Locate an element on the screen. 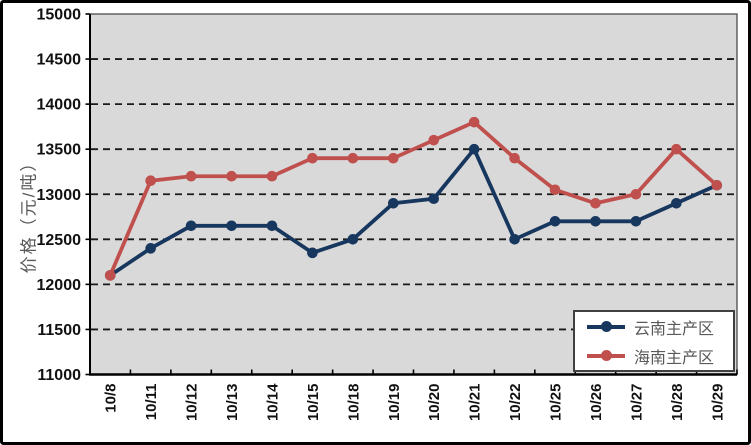 The height and width of the screenshot is (445, 751). y-tick-label: 12500 is located at coordinates (59, 240).